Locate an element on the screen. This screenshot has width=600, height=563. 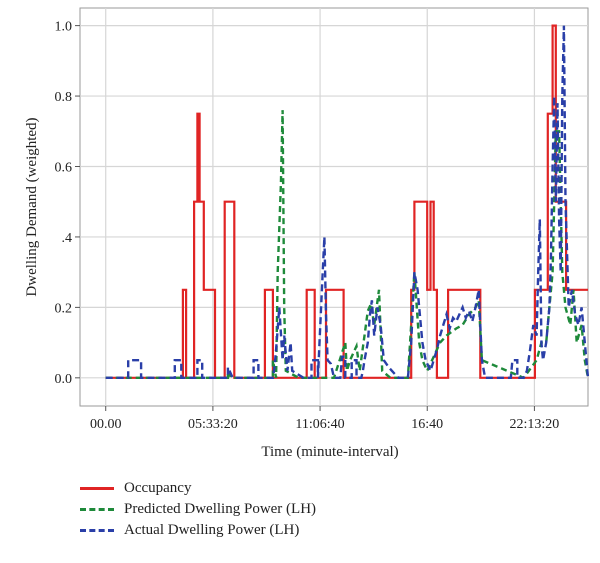
x-tick-label: 22:13:20 is located at coordinates (535, 424).